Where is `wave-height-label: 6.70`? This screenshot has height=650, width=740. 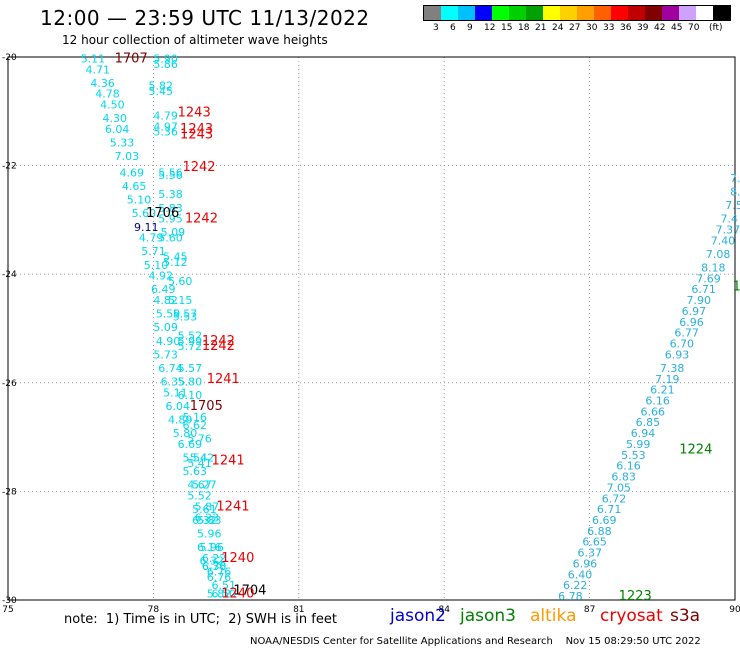
wave-height-label: 6.70 is located at coordinates (682, 344).